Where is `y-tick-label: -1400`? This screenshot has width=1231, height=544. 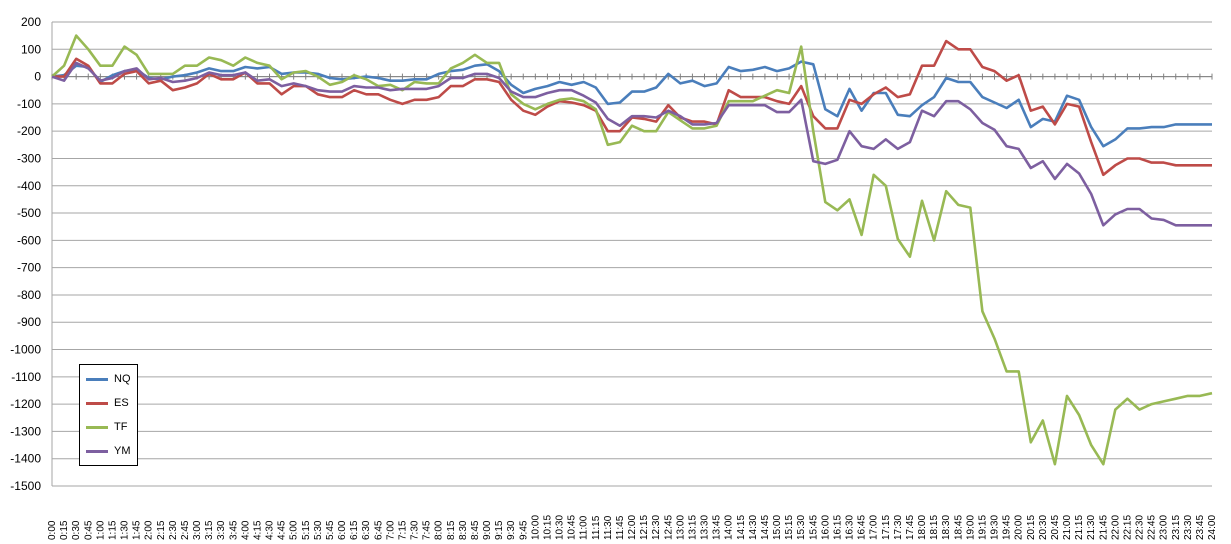 y-tick-label: -1400 is located at coordinates (25, 459).